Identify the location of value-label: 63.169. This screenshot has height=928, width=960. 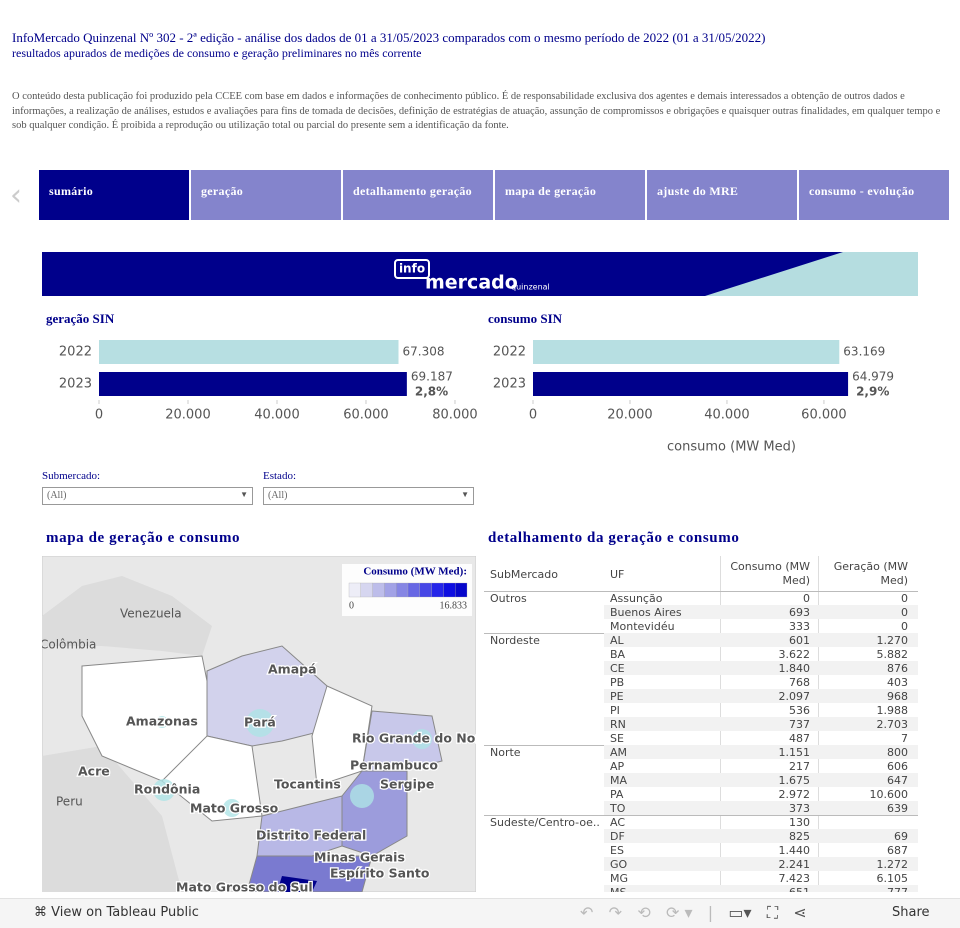
(864, 352).